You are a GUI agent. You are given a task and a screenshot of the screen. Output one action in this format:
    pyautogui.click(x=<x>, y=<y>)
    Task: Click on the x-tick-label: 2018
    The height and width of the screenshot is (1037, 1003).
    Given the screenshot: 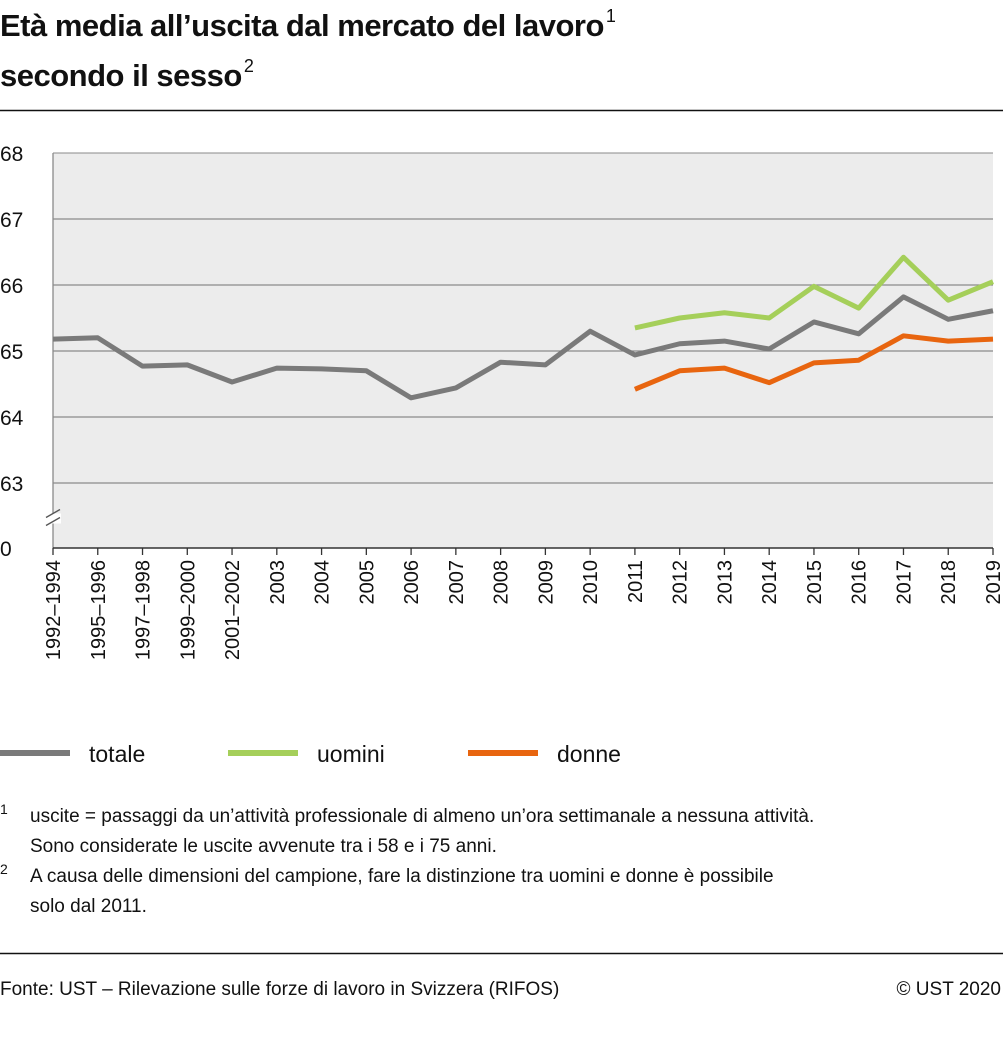 What is the action you would take?
    pyautogui.click(x=949, y=582)
    